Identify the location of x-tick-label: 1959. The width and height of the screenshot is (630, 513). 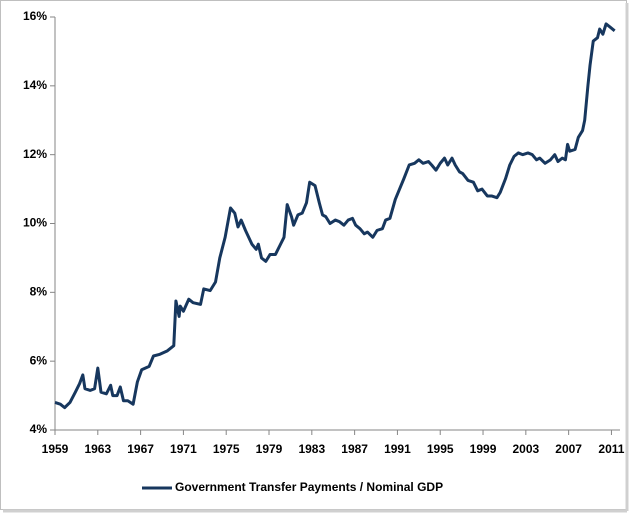
(55, 449).